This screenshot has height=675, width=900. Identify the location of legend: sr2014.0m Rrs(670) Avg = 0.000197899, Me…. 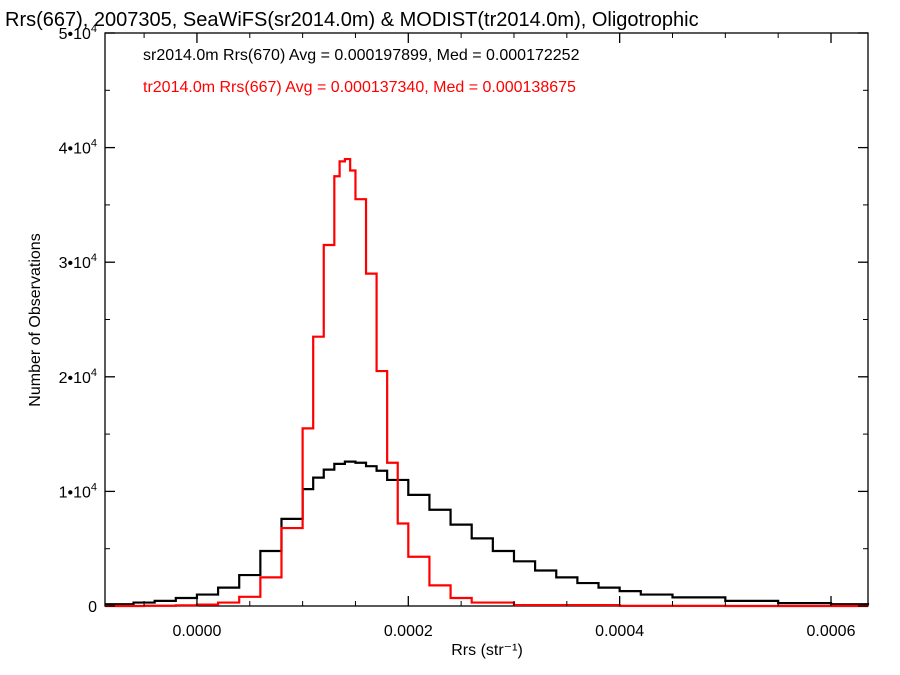
(361, 71).